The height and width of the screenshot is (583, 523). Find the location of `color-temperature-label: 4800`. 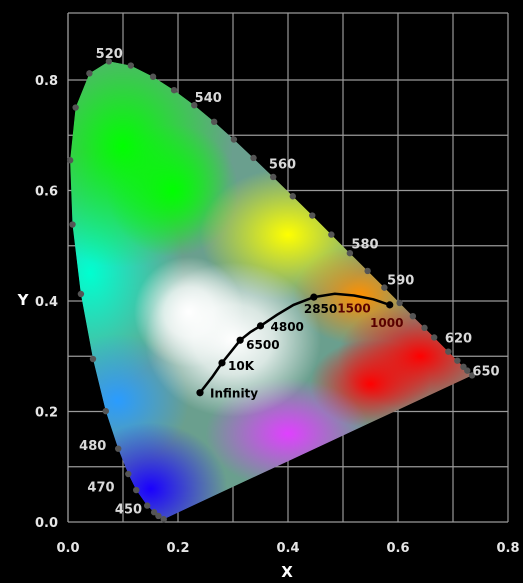

color-temperature-label: 4800 is located at coordinates (287, 327).